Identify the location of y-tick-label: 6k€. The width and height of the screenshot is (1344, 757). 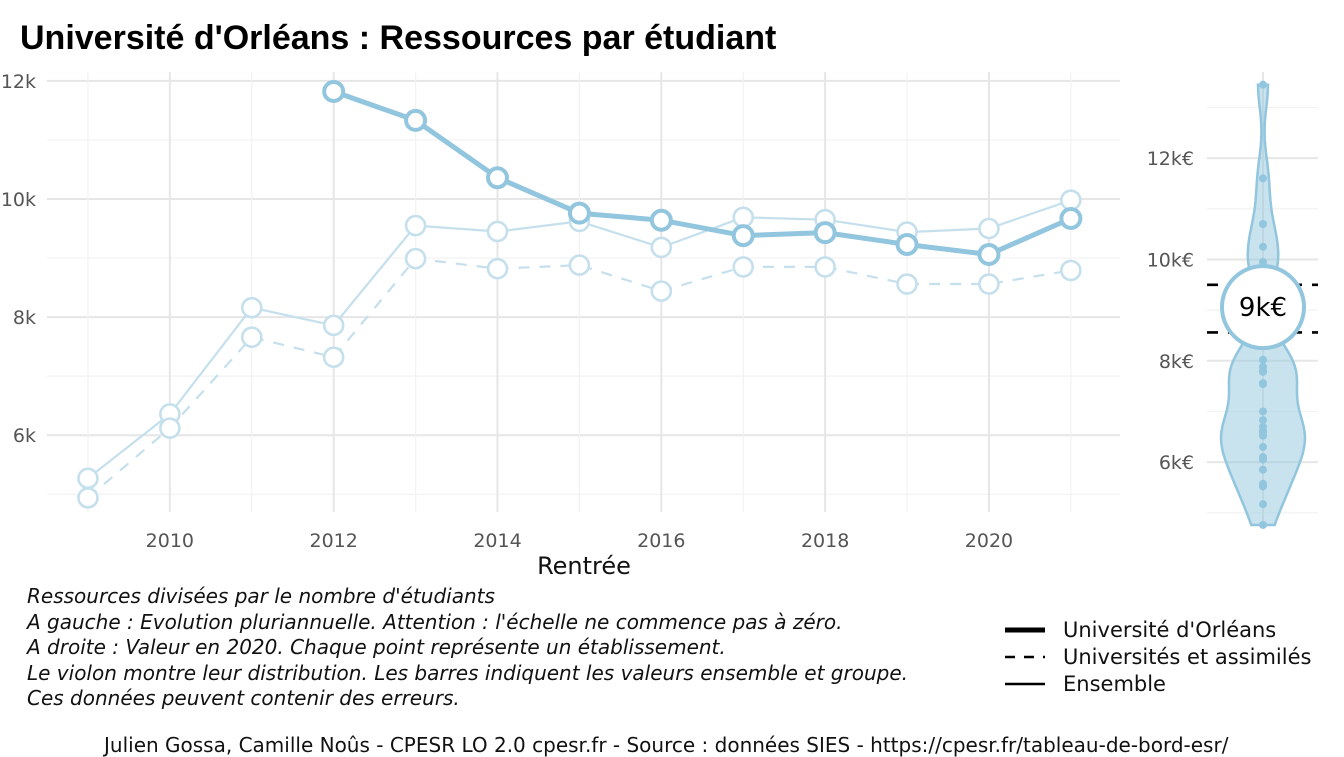
(1176, 463).